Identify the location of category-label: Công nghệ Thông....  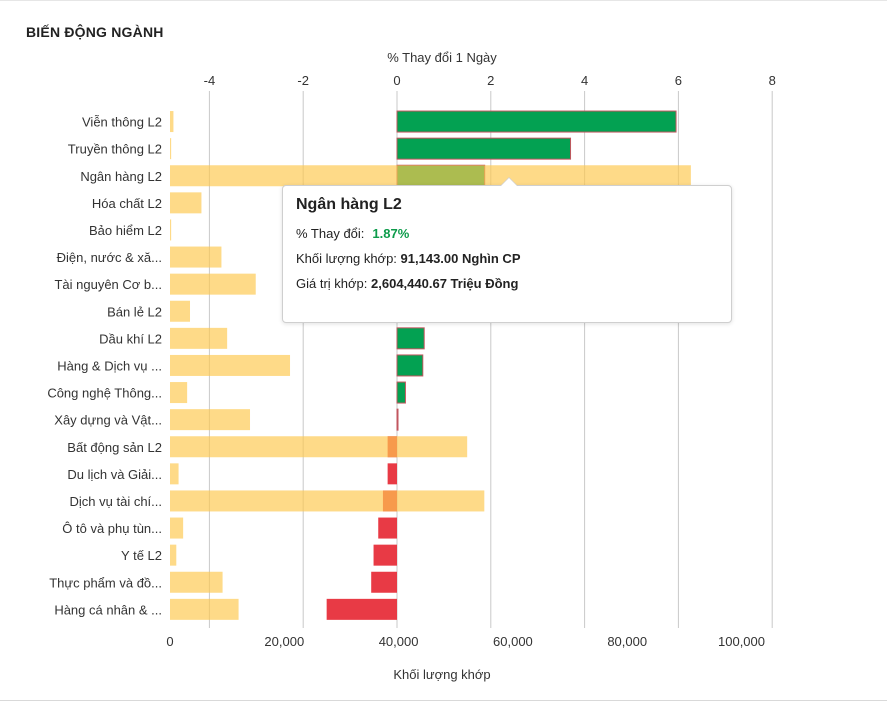
(104, 393).